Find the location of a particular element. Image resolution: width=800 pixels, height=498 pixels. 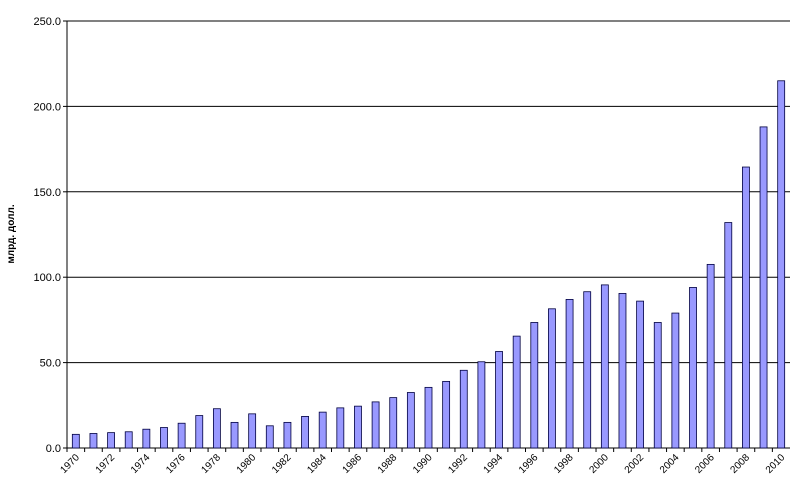

x-tick-label: 1982 is located at coordinates (282, 464).